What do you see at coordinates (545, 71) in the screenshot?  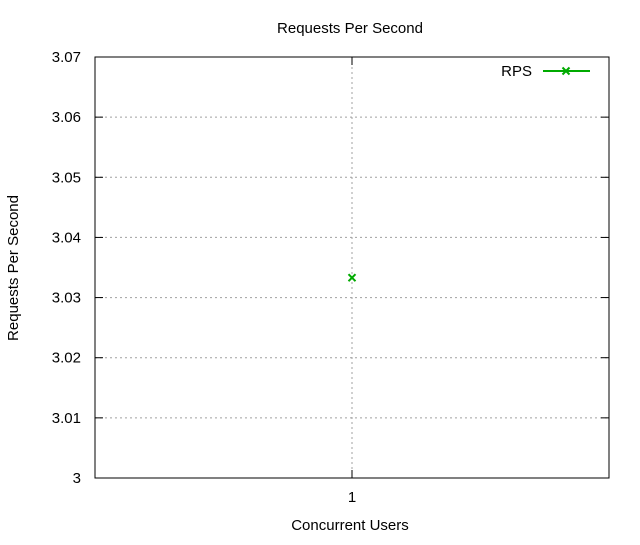 I see `legend: RPS` at bounding box center [545, 71].